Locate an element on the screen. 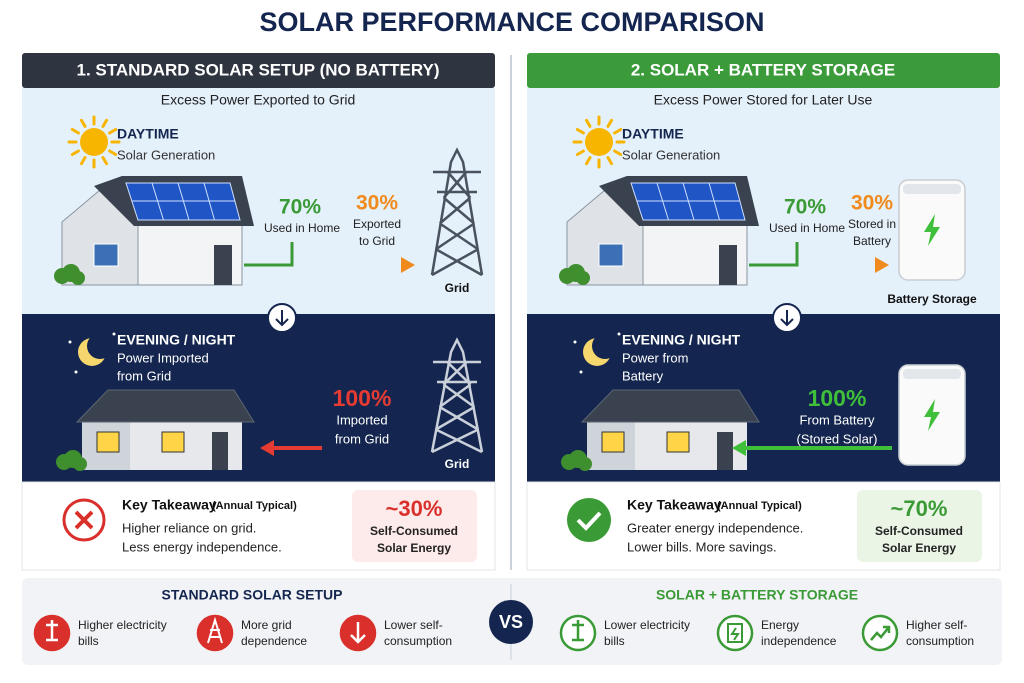  takeaway-text: Greater energy independence. is located at coordinates (715, 527).